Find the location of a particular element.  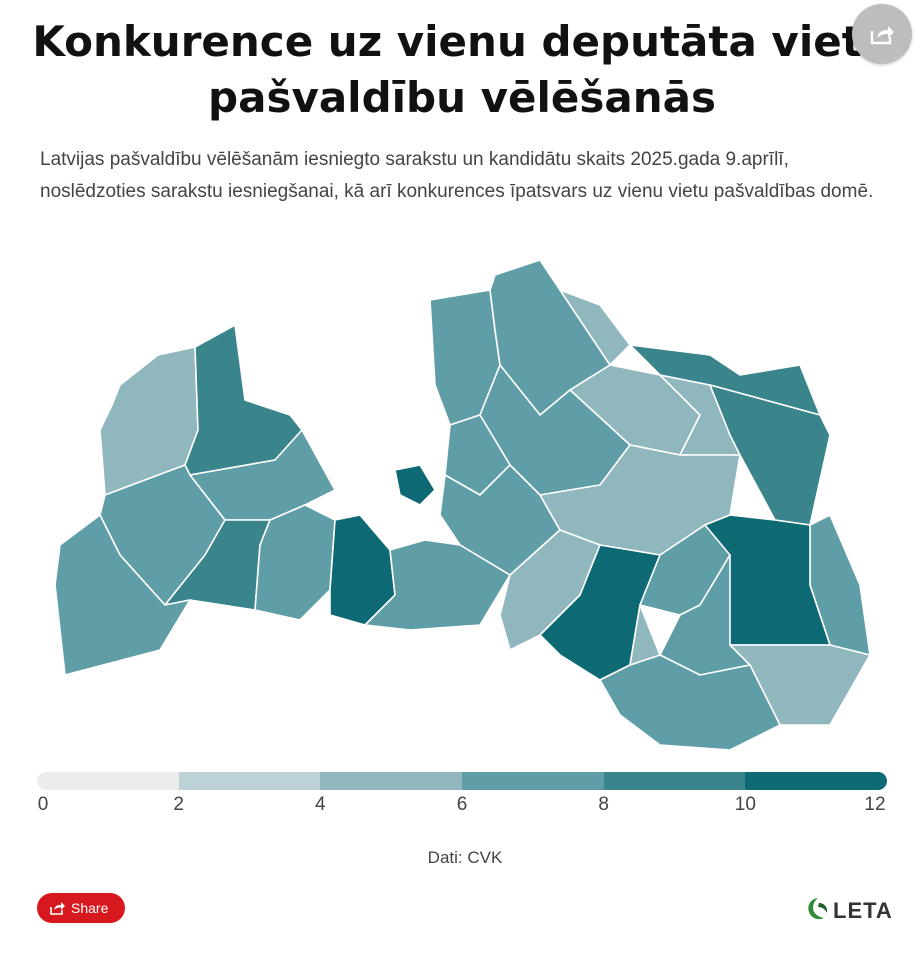

share-button: Share is located at coordinates (81, 908).